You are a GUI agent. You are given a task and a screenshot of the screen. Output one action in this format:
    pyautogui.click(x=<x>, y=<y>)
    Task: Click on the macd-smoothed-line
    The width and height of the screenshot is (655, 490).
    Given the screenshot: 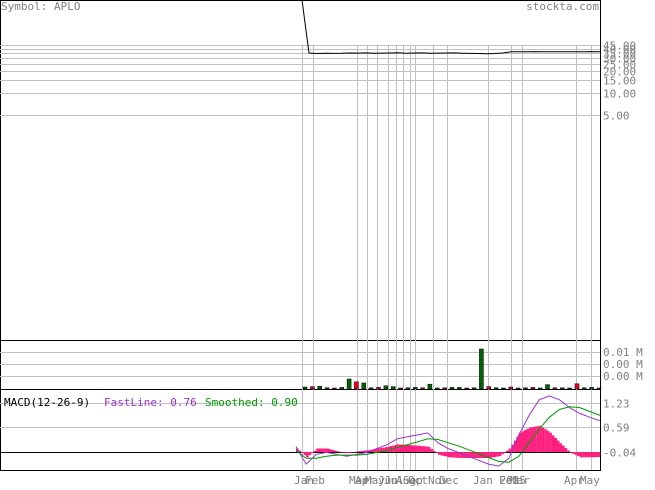 What is the action you would take?
    pyautogui.click(x=448, y=434)
    